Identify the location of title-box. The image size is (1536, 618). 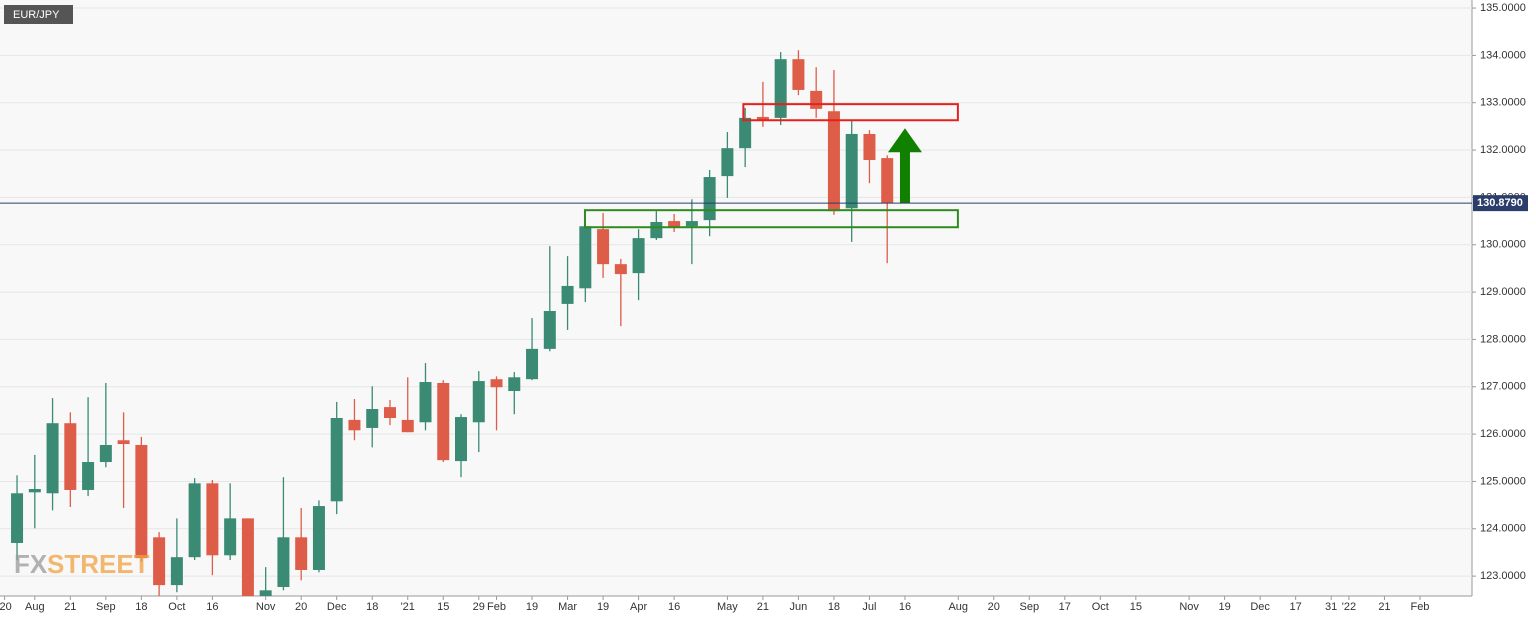
(38, 14).